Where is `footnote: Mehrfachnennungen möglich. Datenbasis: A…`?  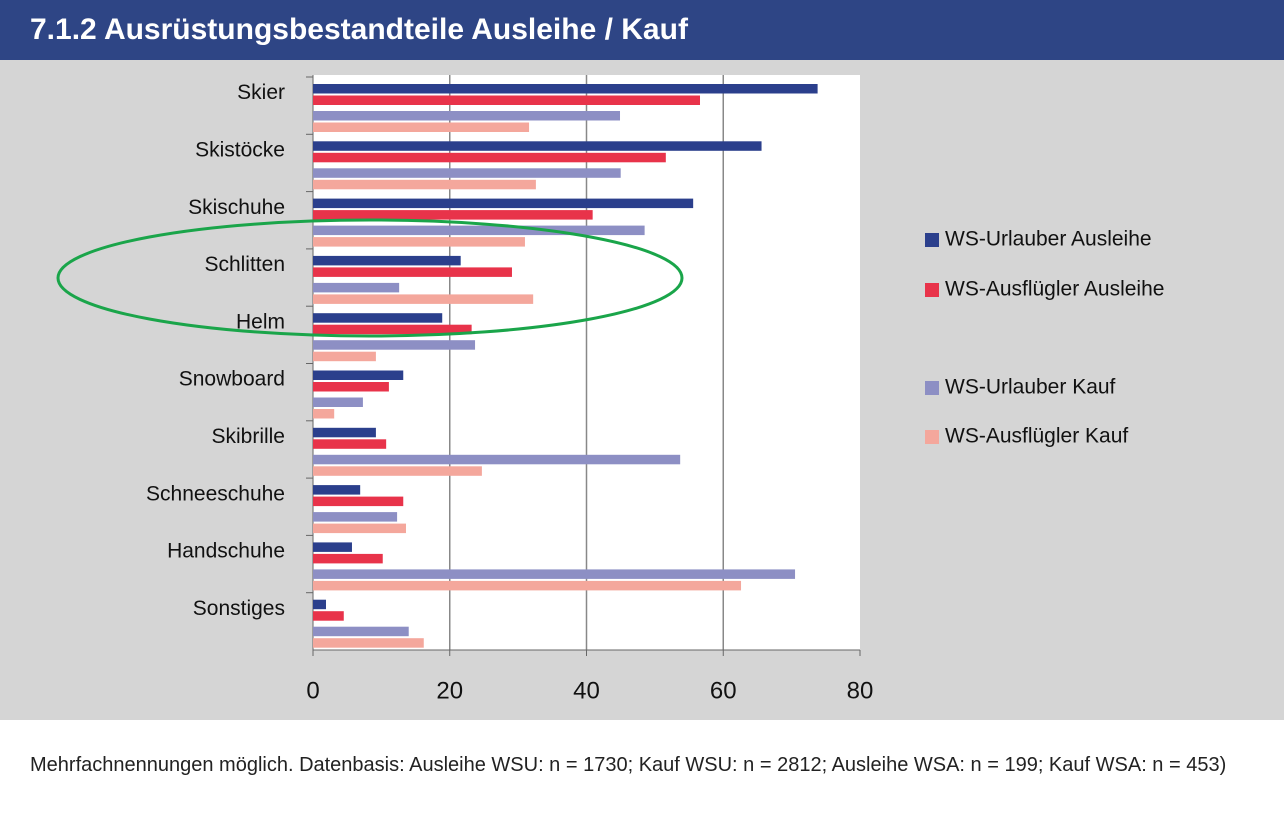 footnote: Mehrfachnennungen möglich. Datenbasis: A… is located at coordinates (628, 765).